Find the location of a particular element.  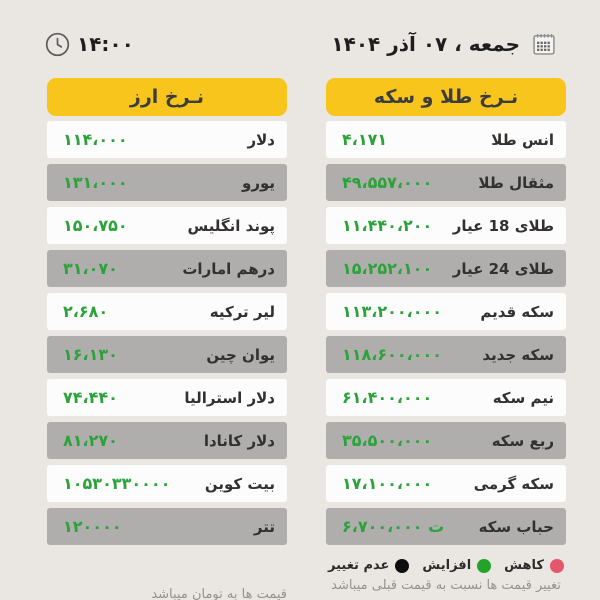

current-time: ۱۴:۰۰ is located at coordinates (105, 44).